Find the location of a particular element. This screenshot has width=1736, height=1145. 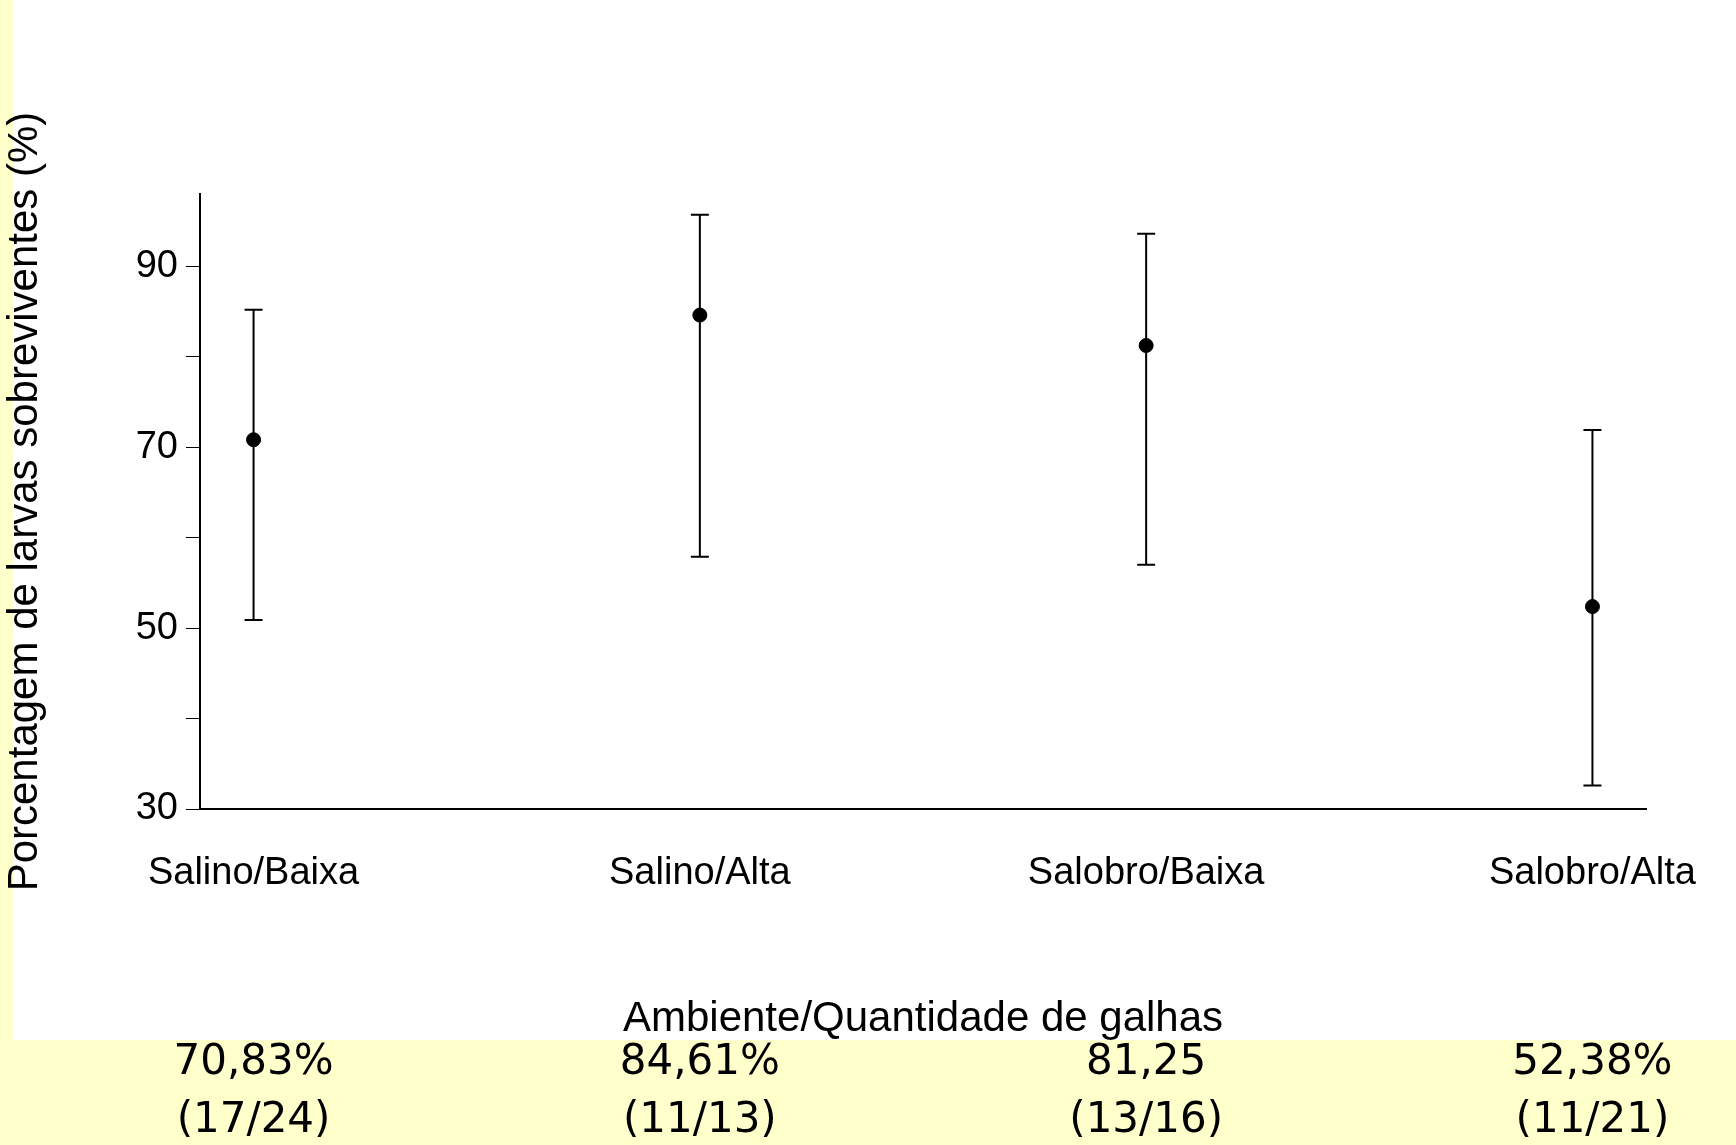

x-tick-label: Salobro/Baixa is located at coordinates (1146, 871).